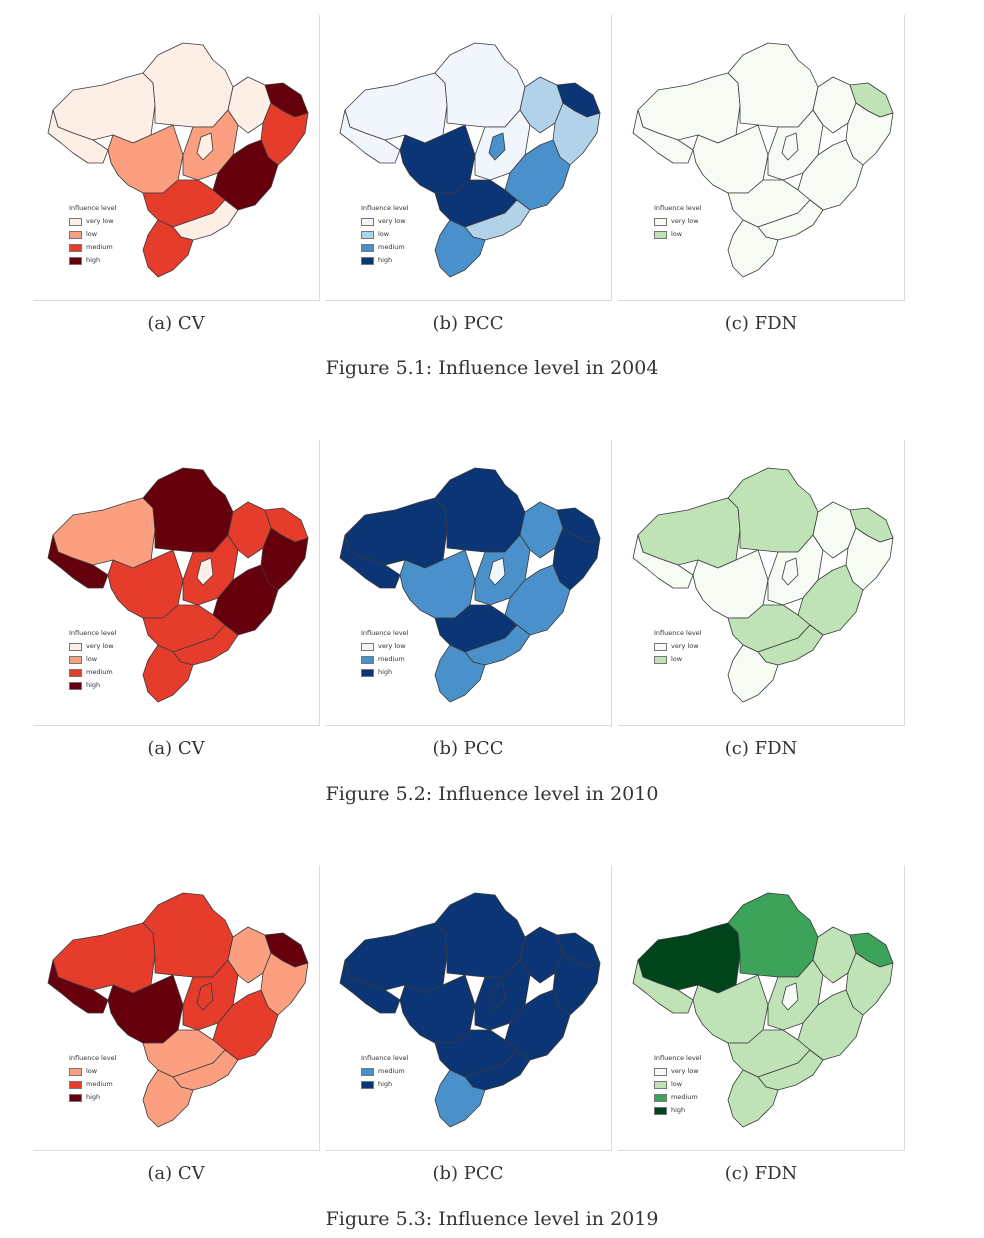  Describe the element at coordinates (761, 1173) in the screenshot. I see `subcaption-fdn: (c) FDN` at that location.